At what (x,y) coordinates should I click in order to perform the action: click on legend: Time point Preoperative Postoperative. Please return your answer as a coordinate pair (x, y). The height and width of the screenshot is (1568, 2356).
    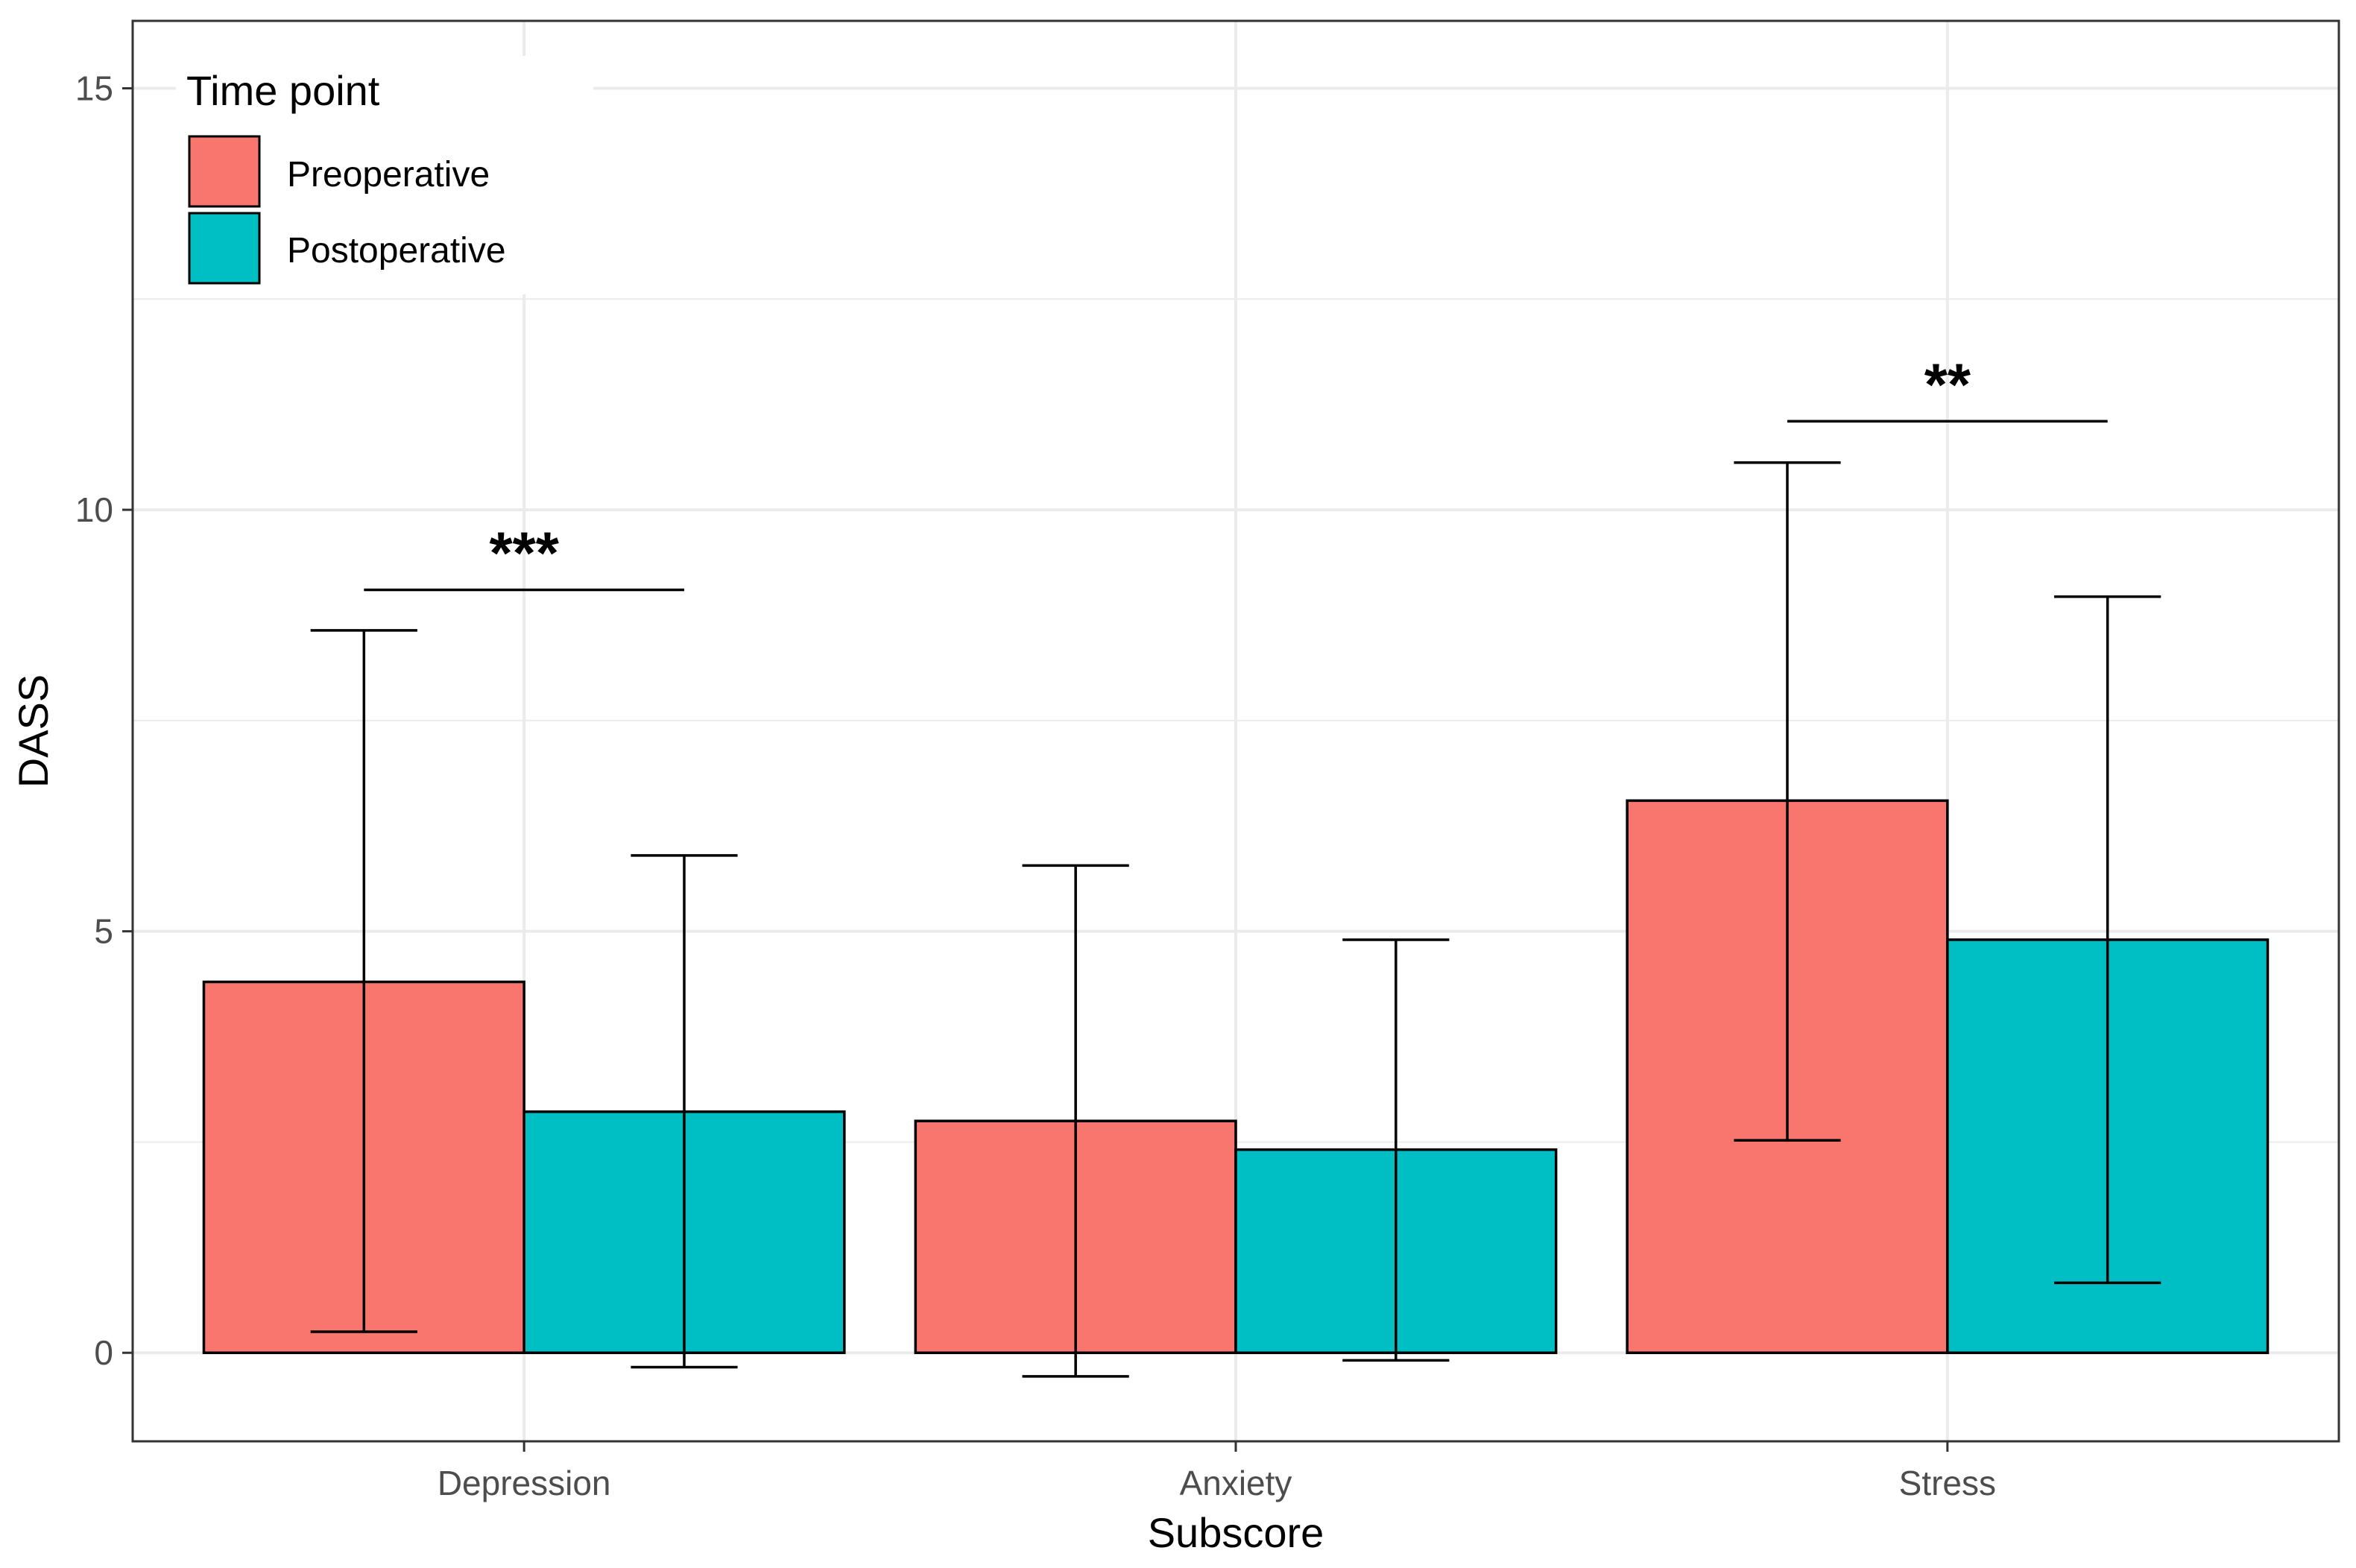
    Looking at the image, I should click on (384, 175).